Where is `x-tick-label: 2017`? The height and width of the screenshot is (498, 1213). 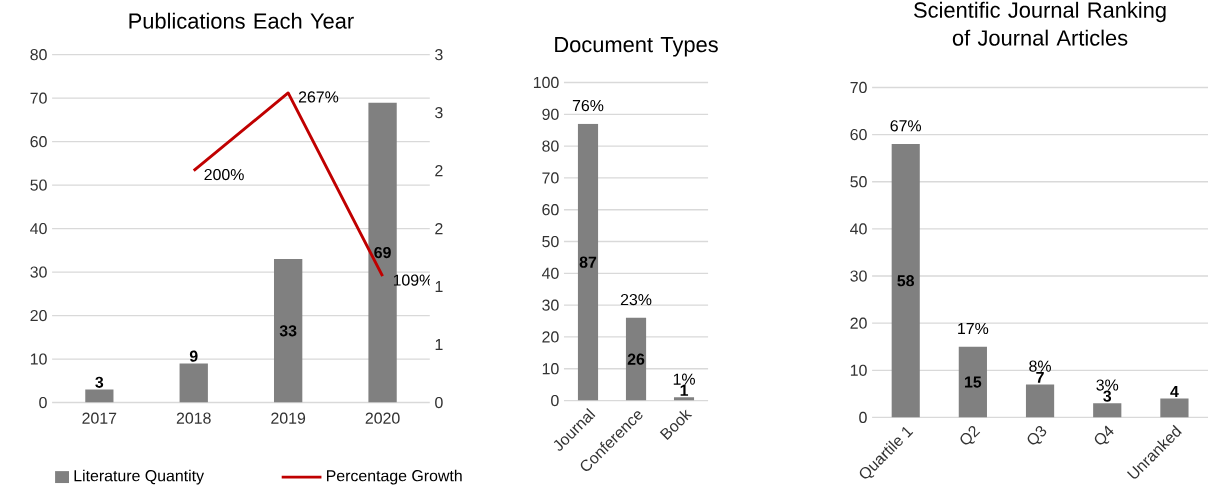
x-tick-label: 2017 is located at coordinates (99, 418).